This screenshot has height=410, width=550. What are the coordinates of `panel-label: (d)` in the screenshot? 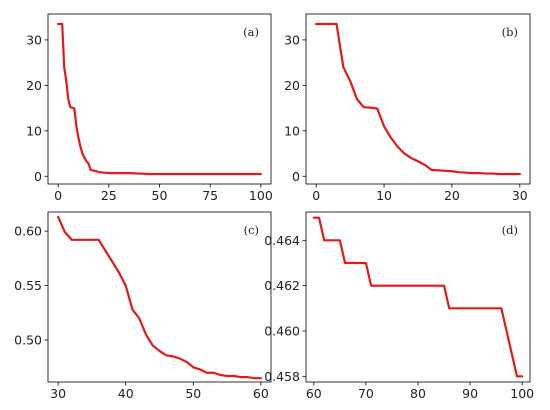 It's located at (510, 230).